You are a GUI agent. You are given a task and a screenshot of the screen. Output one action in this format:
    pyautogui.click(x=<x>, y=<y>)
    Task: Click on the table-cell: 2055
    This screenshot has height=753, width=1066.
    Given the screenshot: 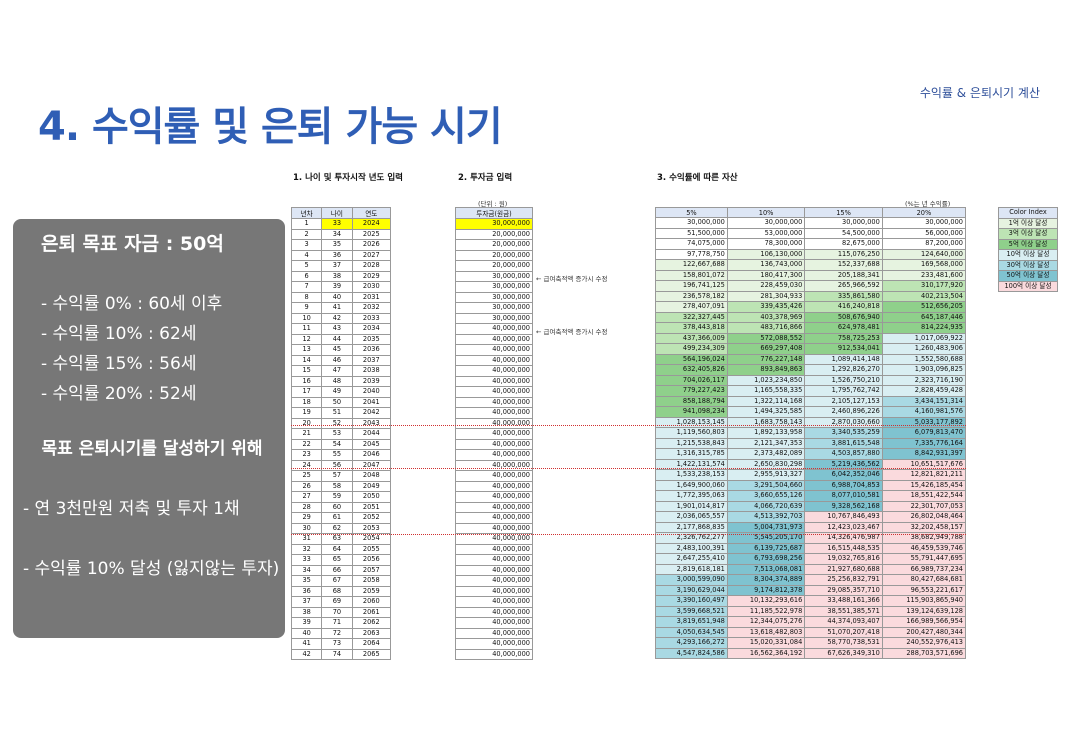 What is the action you would take?
    pyautogui.click(x=371, y=549)
    